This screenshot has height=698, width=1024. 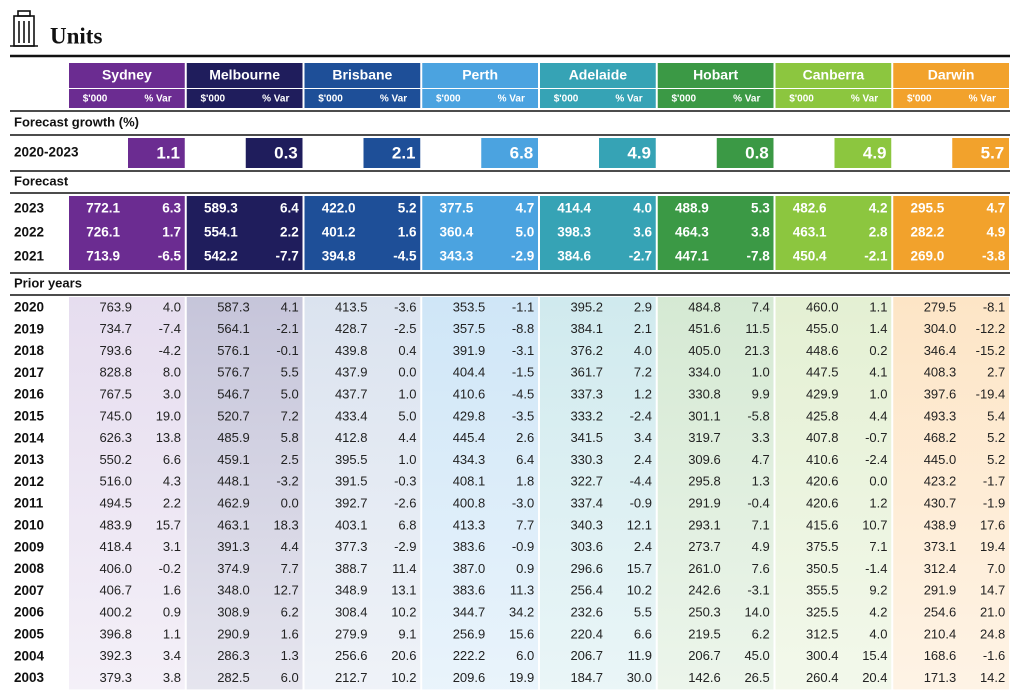 I want to click on row-label: 2022, so click(x=29, y=232).